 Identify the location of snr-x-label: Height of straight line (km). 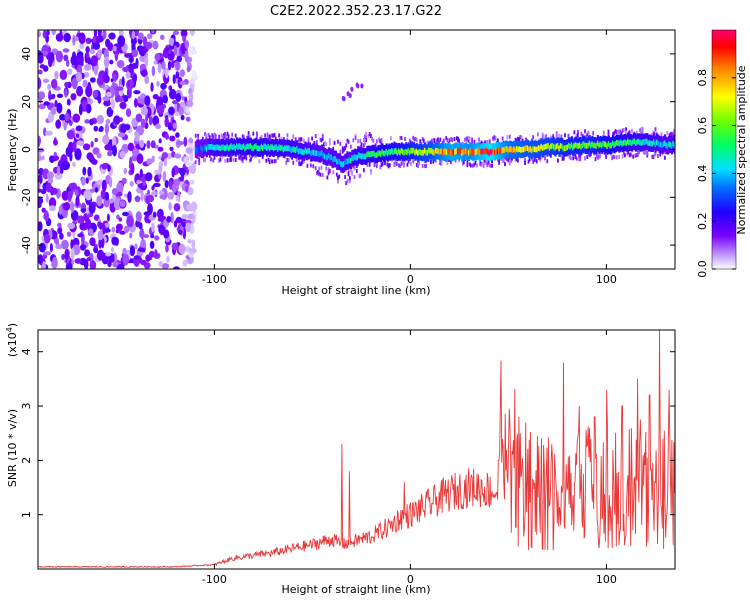
(355, 589).